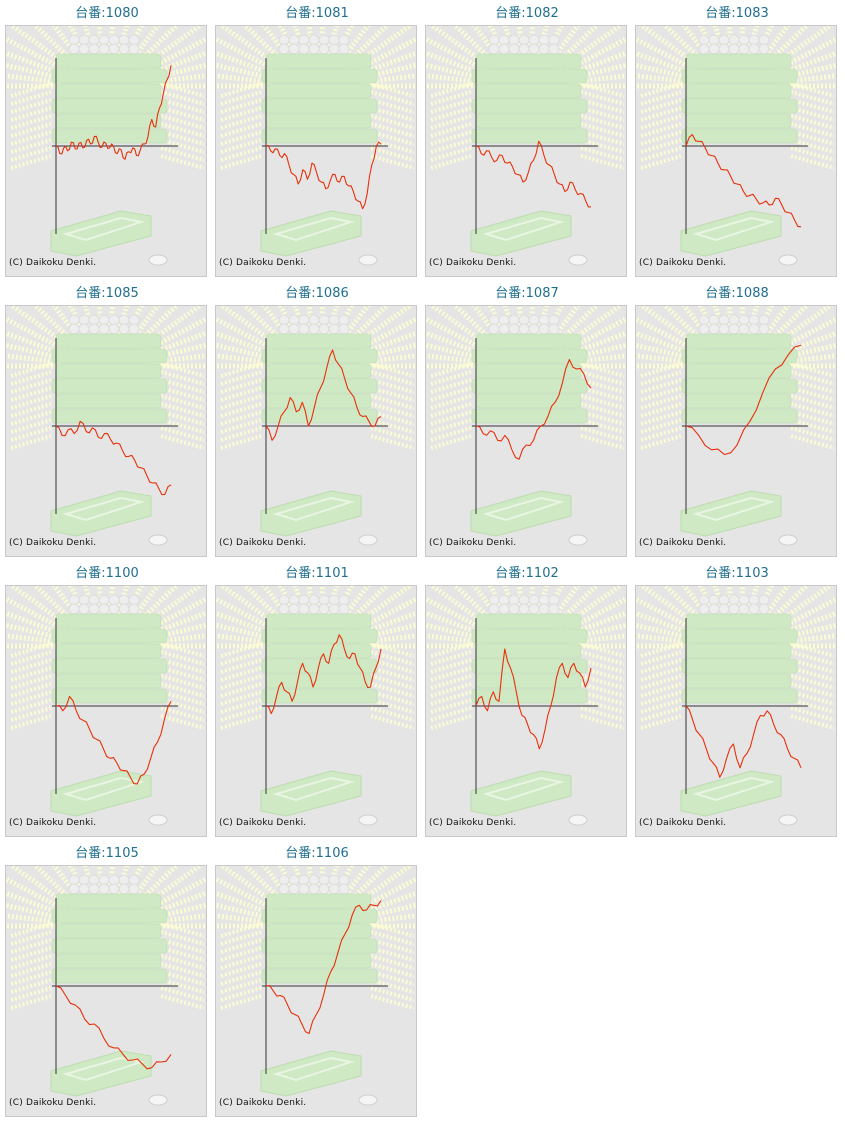 The height and width of the screenshot is (1122, 845). I want to click on graph-title-link: 台番:1106, so click(317, 853).